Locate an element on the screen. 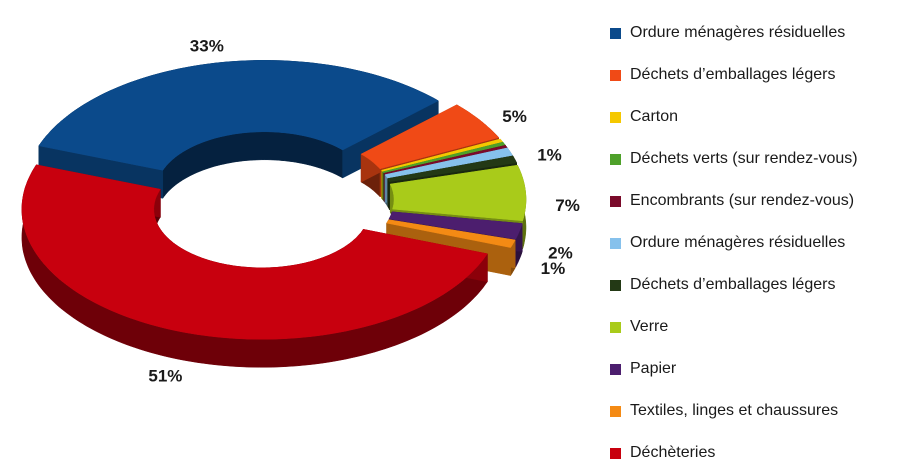 Image resolution: width=897 pixels, height=474 pixels. legend-item: Déchets verts (sur rendez-vous) is located at coordinates (753, 159).